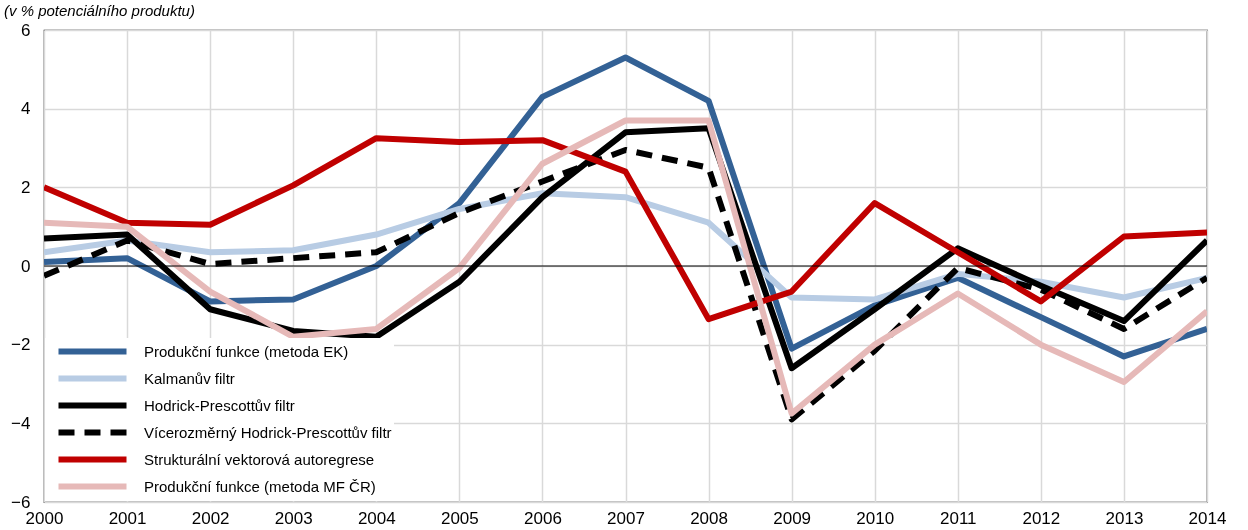 The height and width of the screenshot is (530, 1248). I want to click on legend-label: Hodrick-Prescottův filtr, so click(219, 405).